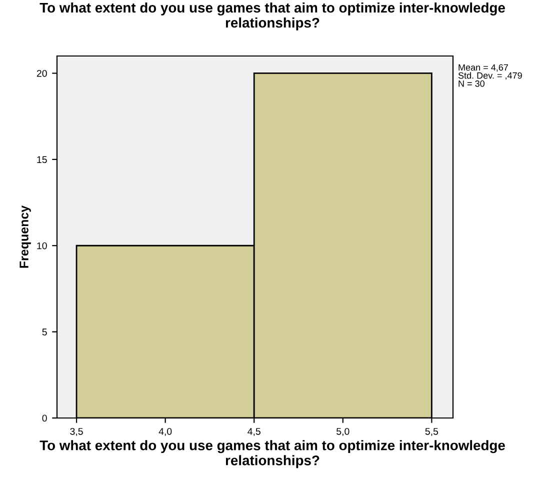  Describe the element at coordinates (431, 432) in the screenshot. I see `x-tick-label: 5,5` at that location.